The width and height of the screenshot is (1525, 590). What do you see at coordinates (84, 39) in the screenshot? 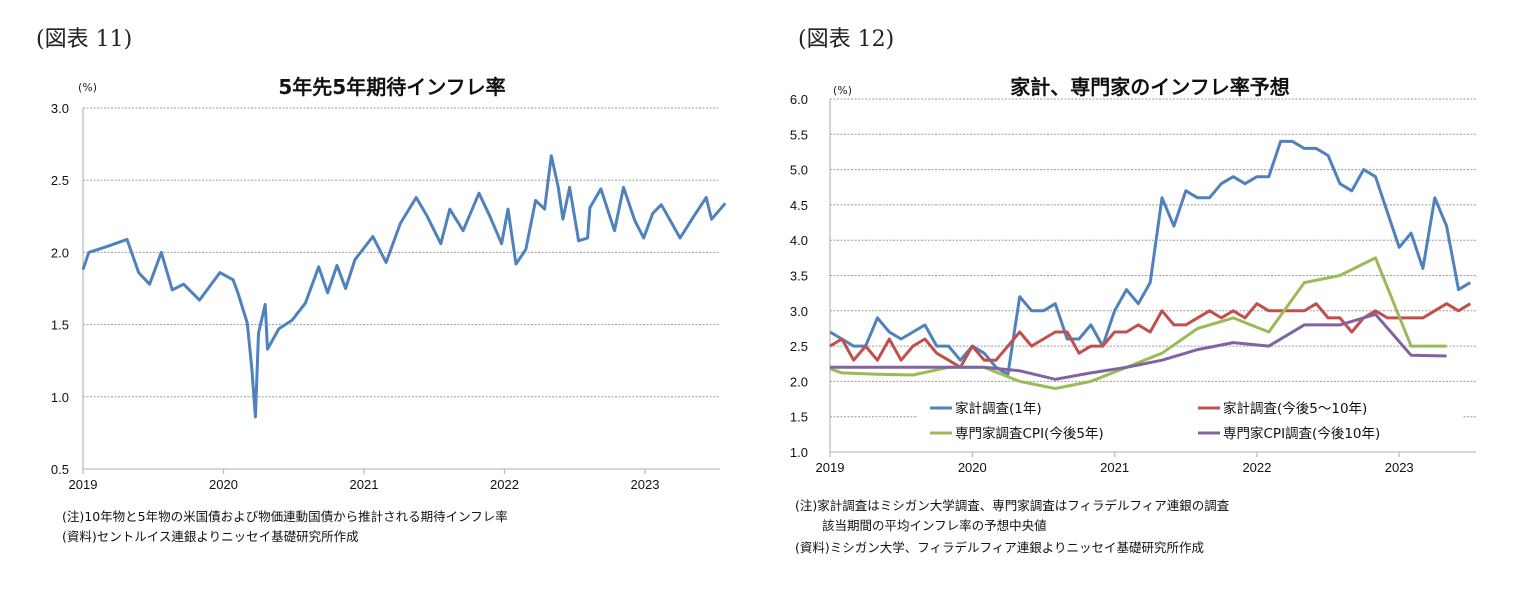
I see `figure-label: (図表 11)` at bounding box center [84, 39].